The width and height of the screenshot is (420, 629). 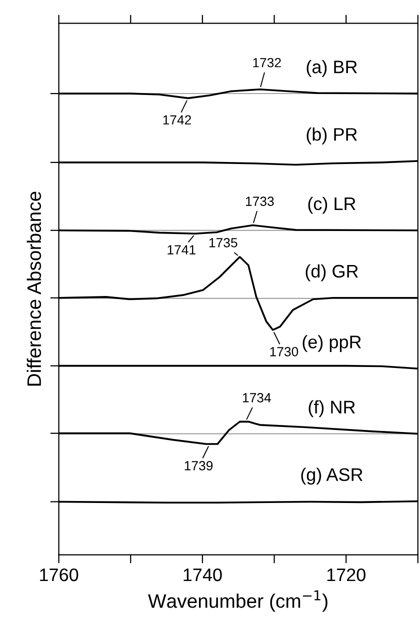 What do you see at coordinates (331, 343) in the screenshot?
I see `legend-label: (e) ppR` at bounding box center [331, 343].